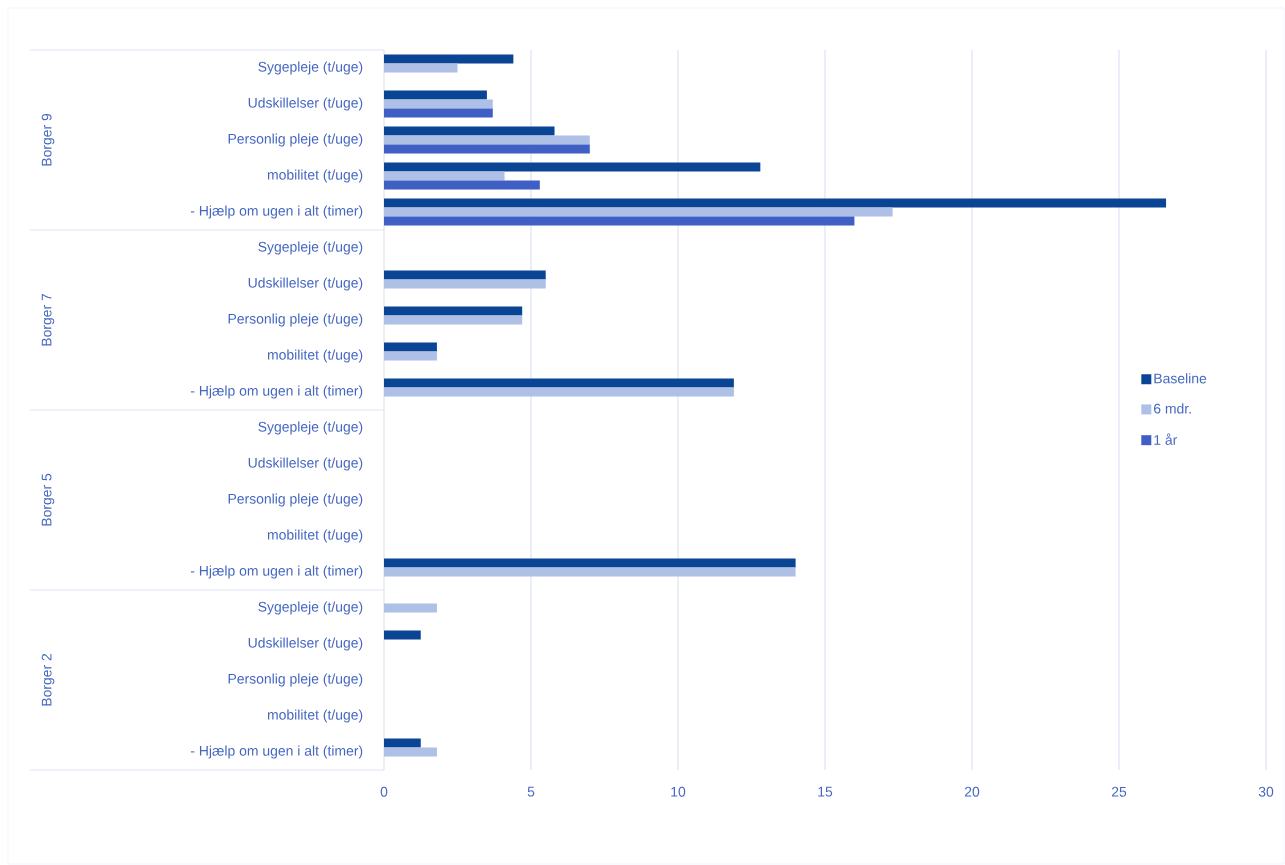  What do you see at coordinates (1172, 408) in the screenshot?
I see `legend-label: 6 mdr.` at bounding box center [1172, 408].